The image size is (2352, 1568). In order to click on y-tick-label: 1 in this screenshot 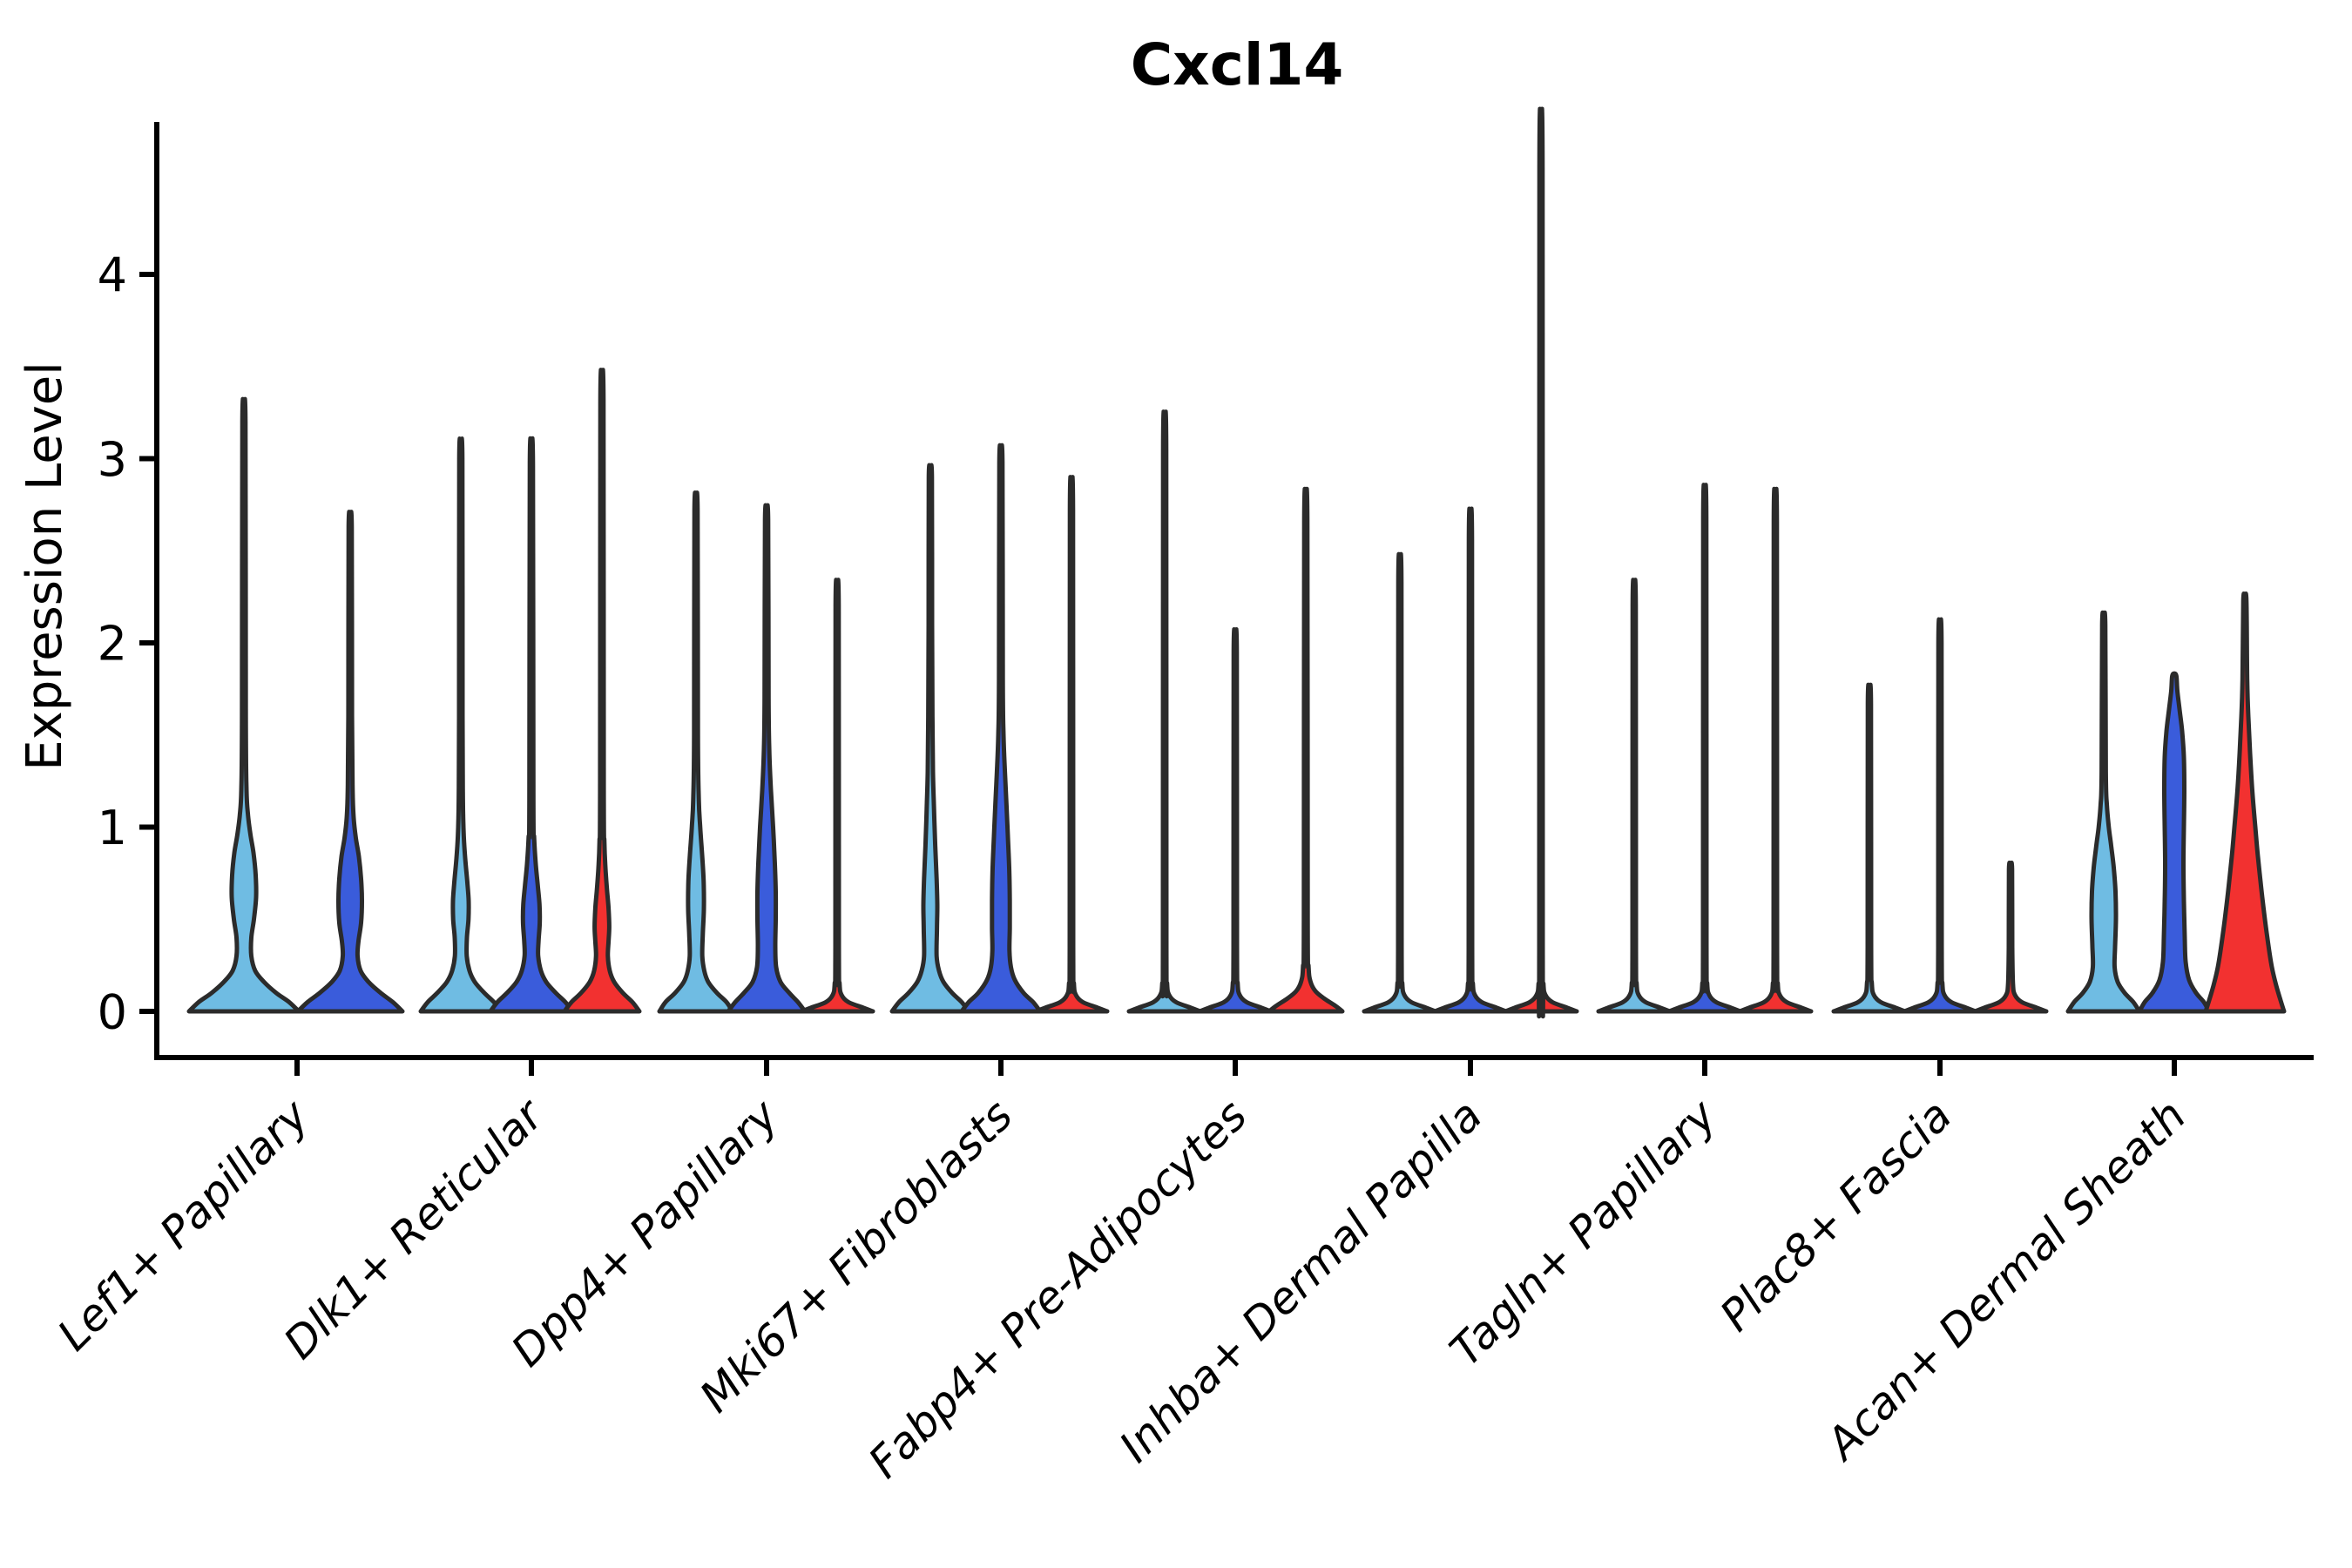, I will do `click(113, 828)`.